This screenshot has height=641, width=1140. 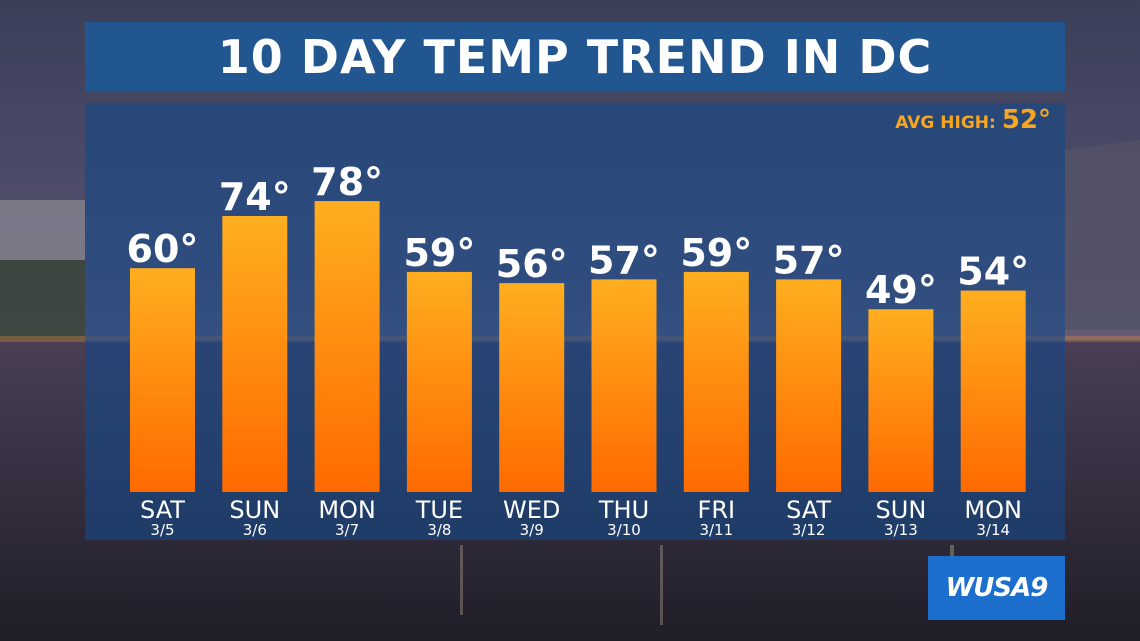 What do you see at coordinates (347, 530) in the screenshot?
I see `date-label-2: 3/7` at bounding box center [347, 530].